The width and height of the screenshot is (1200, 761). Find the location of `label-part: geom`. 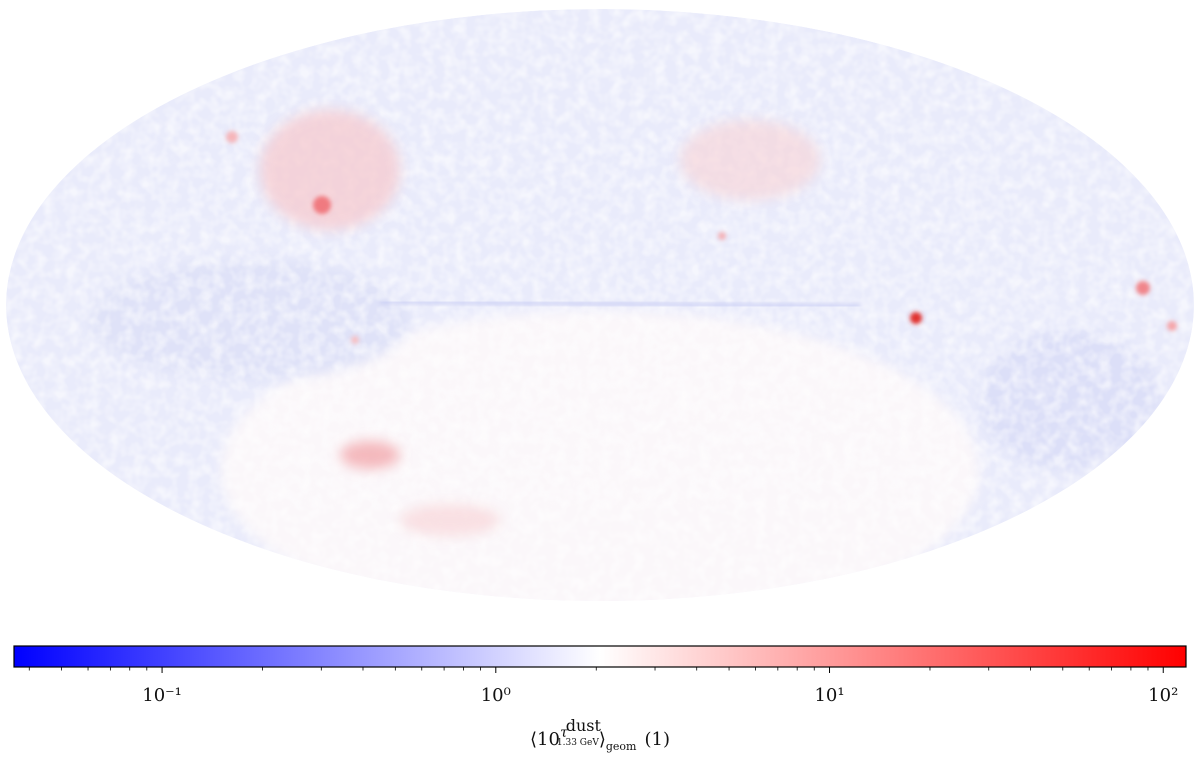

label-part: geom is located at coordinates (621, 746).